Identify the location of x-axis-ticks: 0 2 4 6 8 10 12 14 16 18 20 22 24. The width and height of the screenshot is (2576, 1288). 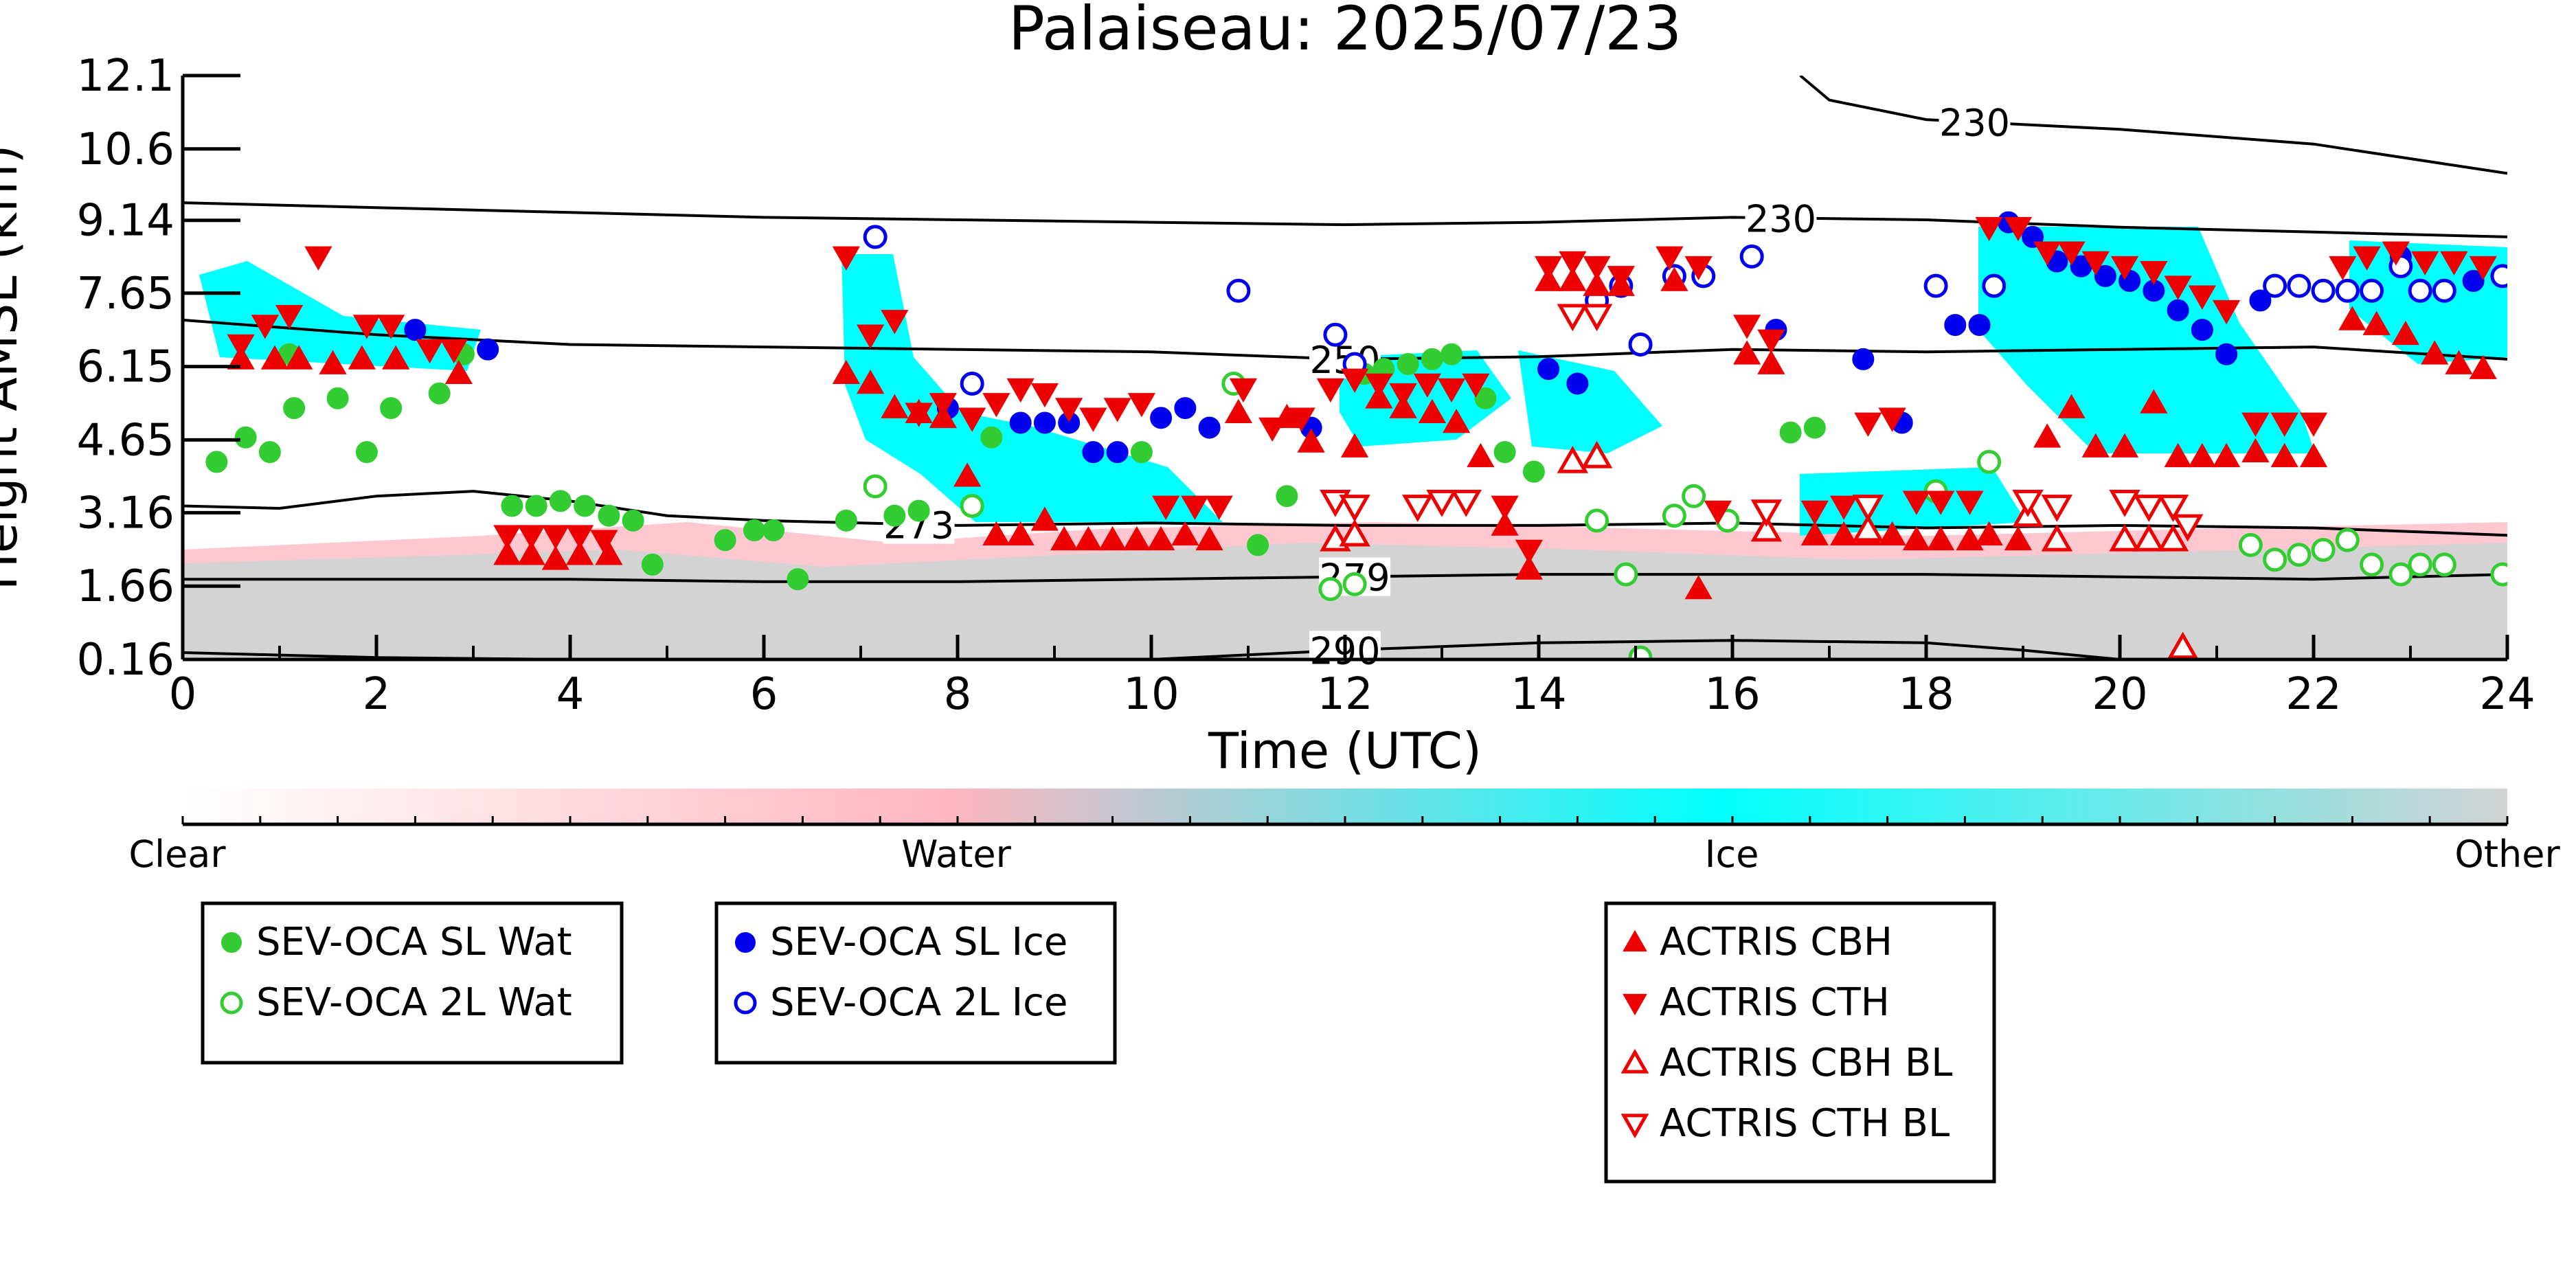
(1352, 677).